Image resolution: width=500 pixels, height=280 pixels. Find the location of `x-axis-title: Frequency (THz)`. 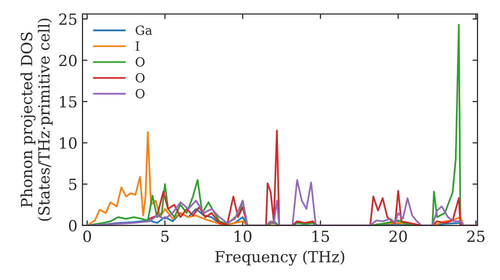

x-axis-title: Frequency (THz) is located at coordinates (279, 258).